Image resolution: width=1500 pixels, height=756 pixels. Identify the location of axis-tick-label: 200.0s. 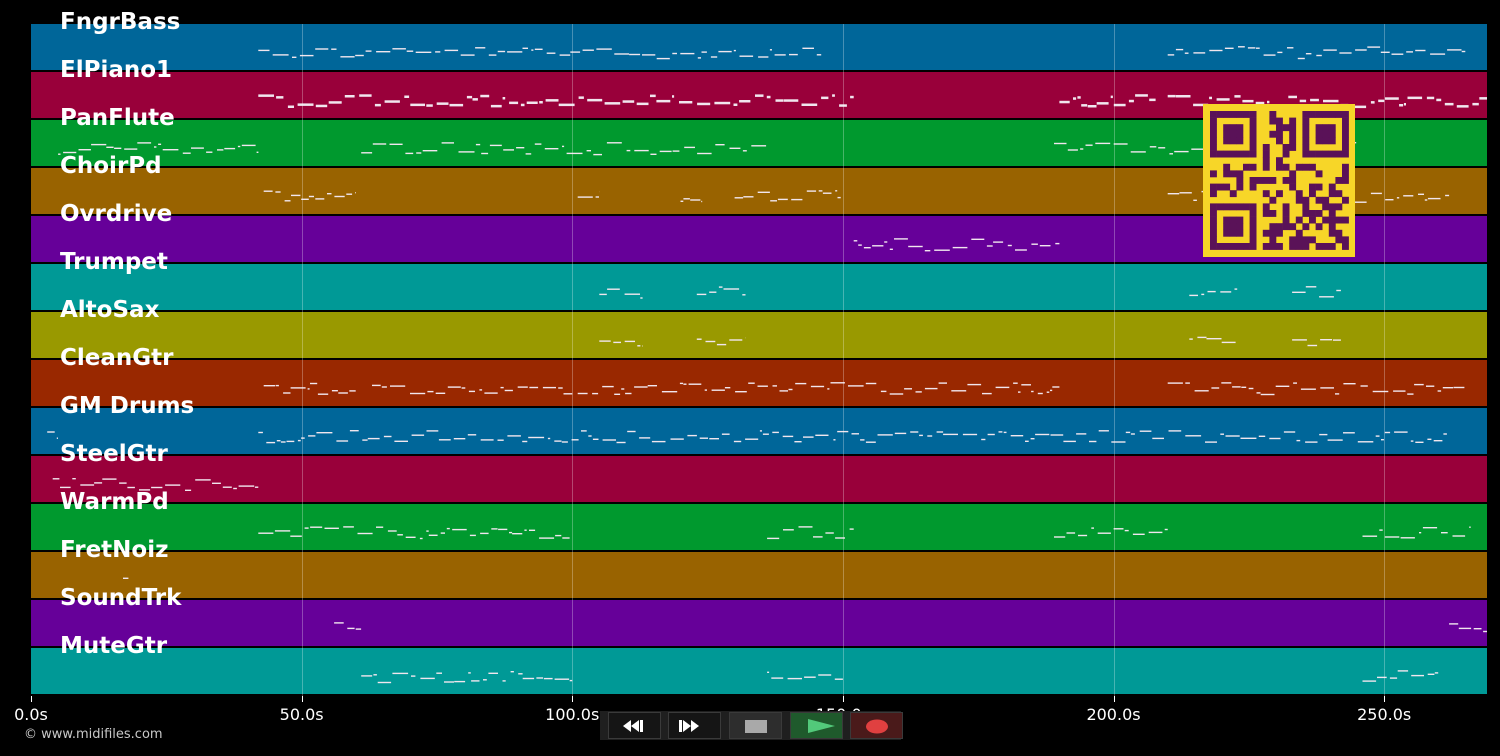
(1113, 714).